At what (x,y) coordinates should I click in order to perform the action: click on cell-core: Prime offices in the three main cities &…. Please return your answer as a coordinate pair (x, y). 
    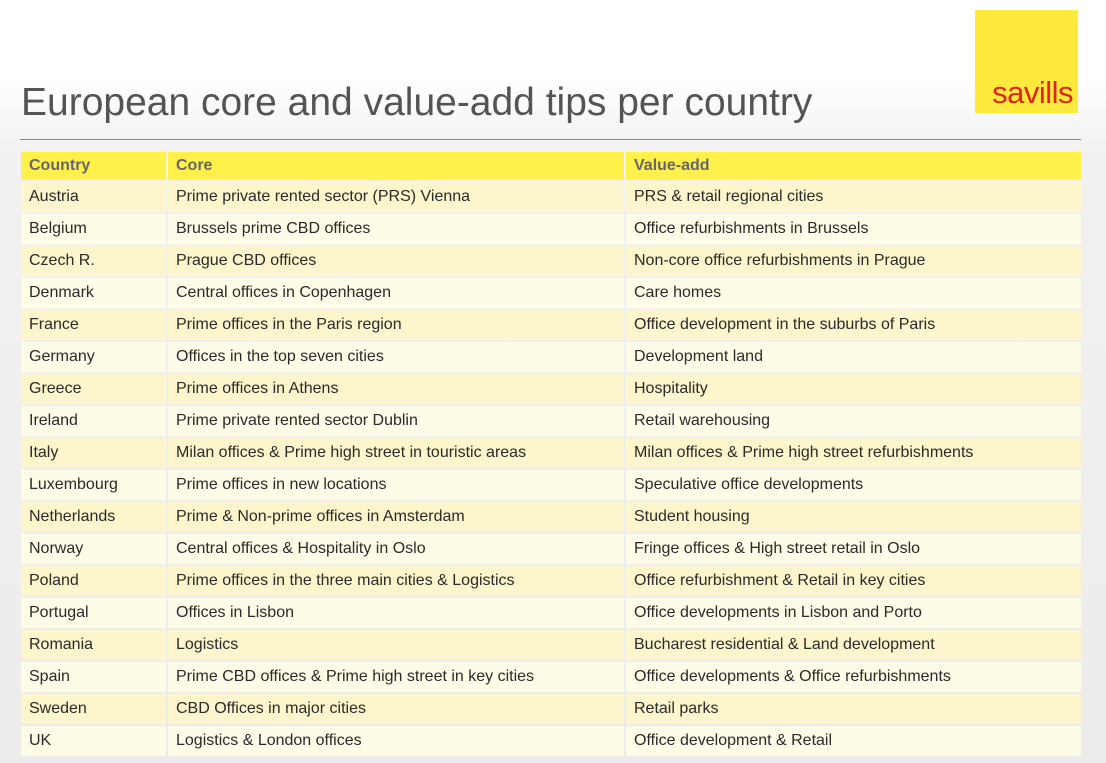
    Looking at the image, I should click on (396, 581).